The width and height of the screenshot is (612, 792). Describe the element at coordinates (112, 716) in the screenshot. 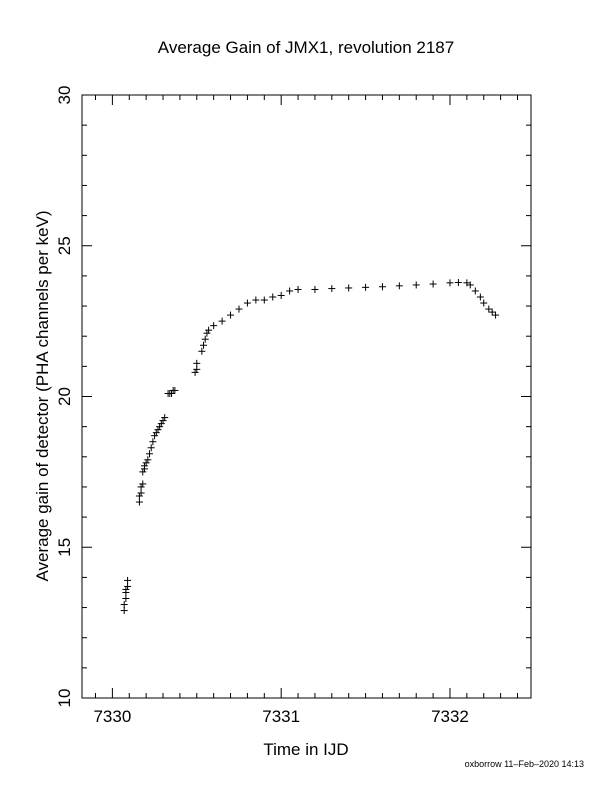

I see `x-tick-label: 7330` at that location.